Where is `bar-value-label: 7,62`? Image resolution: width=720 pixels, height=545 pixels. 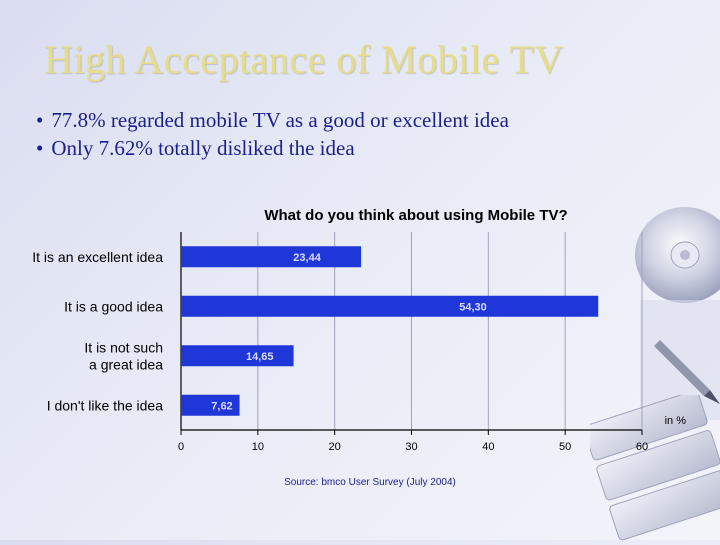 bar-value-label: 7,62 is located at coordinates (221, 406).